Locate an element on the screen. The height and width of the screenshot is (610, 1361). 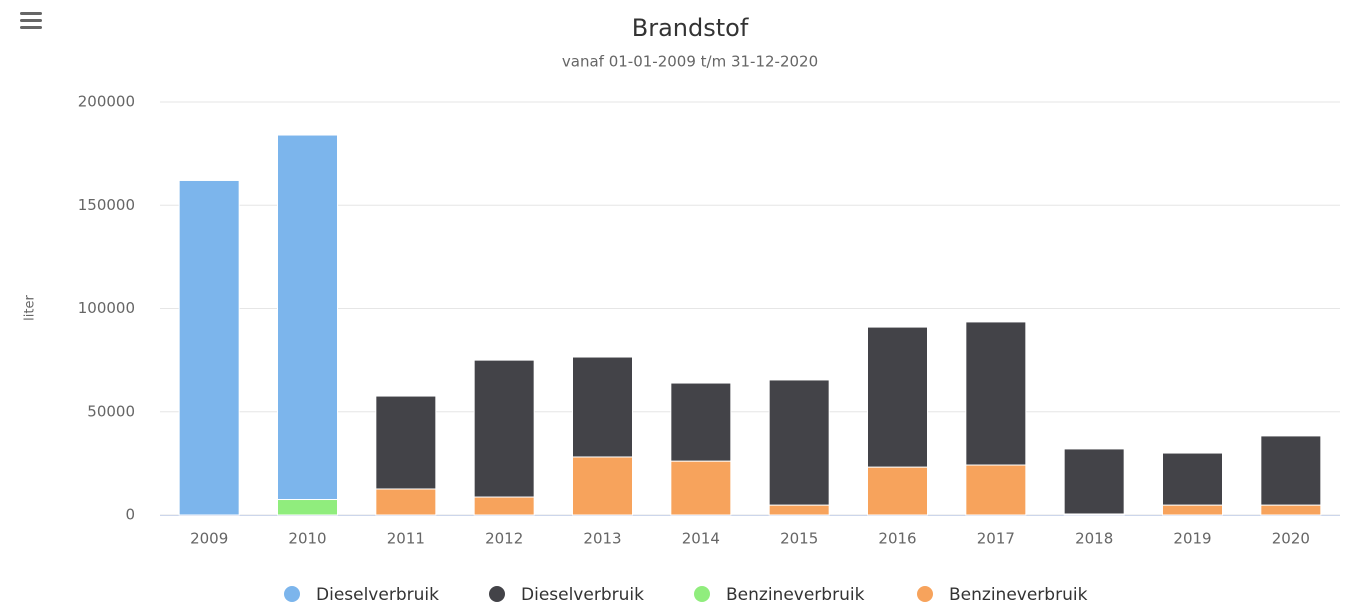
x-tick-label: 2017 is located at coordinates (996, 539).